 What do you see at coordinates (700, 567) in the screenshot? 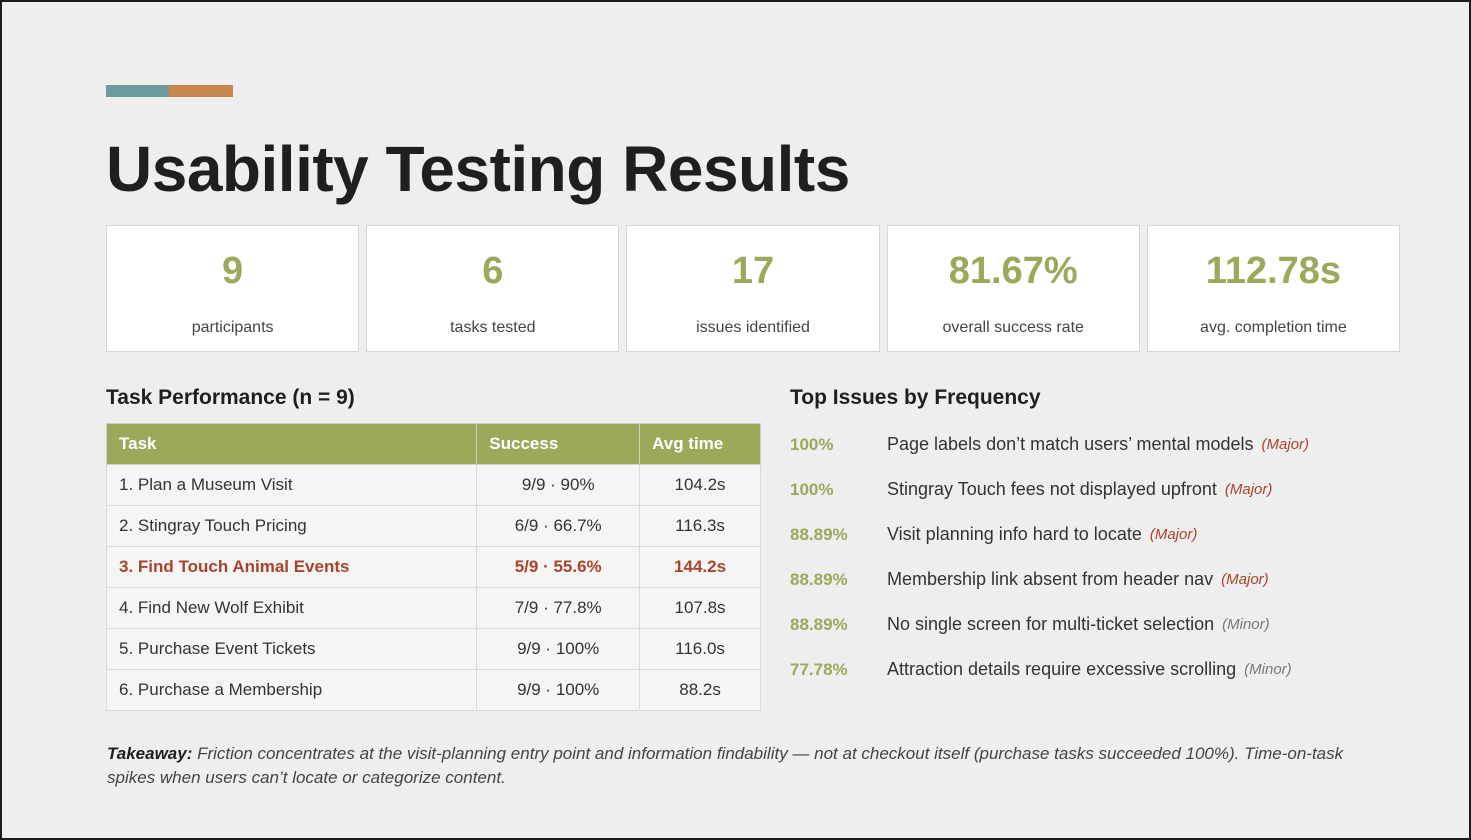
I see `time-cell: 144.2s` at bounding box center [700, 567].